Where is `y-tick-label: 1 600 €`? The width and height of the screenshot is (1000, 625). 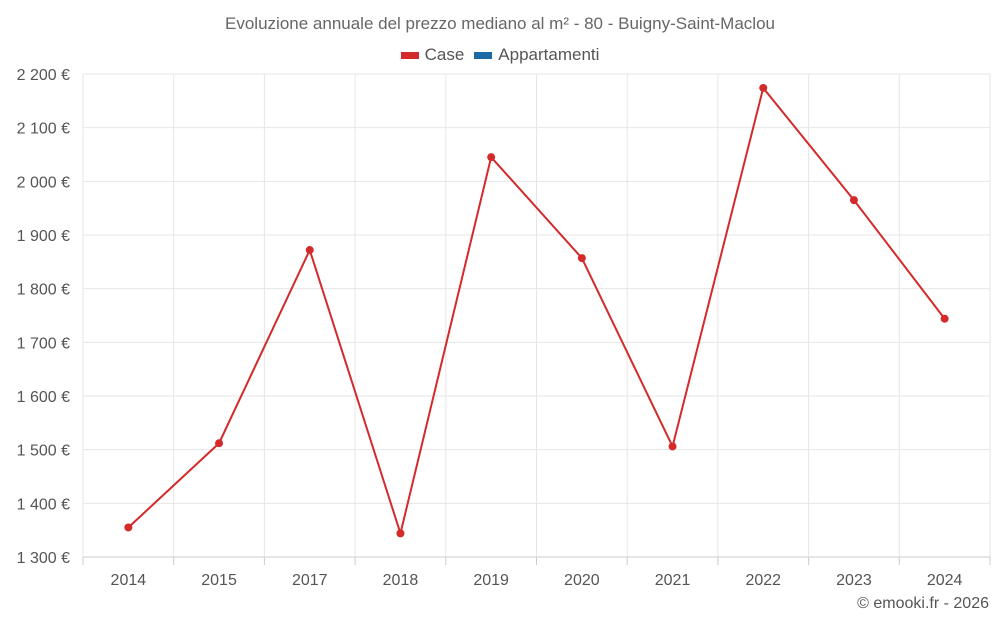 y-tick-label: 1 600 € is located at coordinates (43, 397).